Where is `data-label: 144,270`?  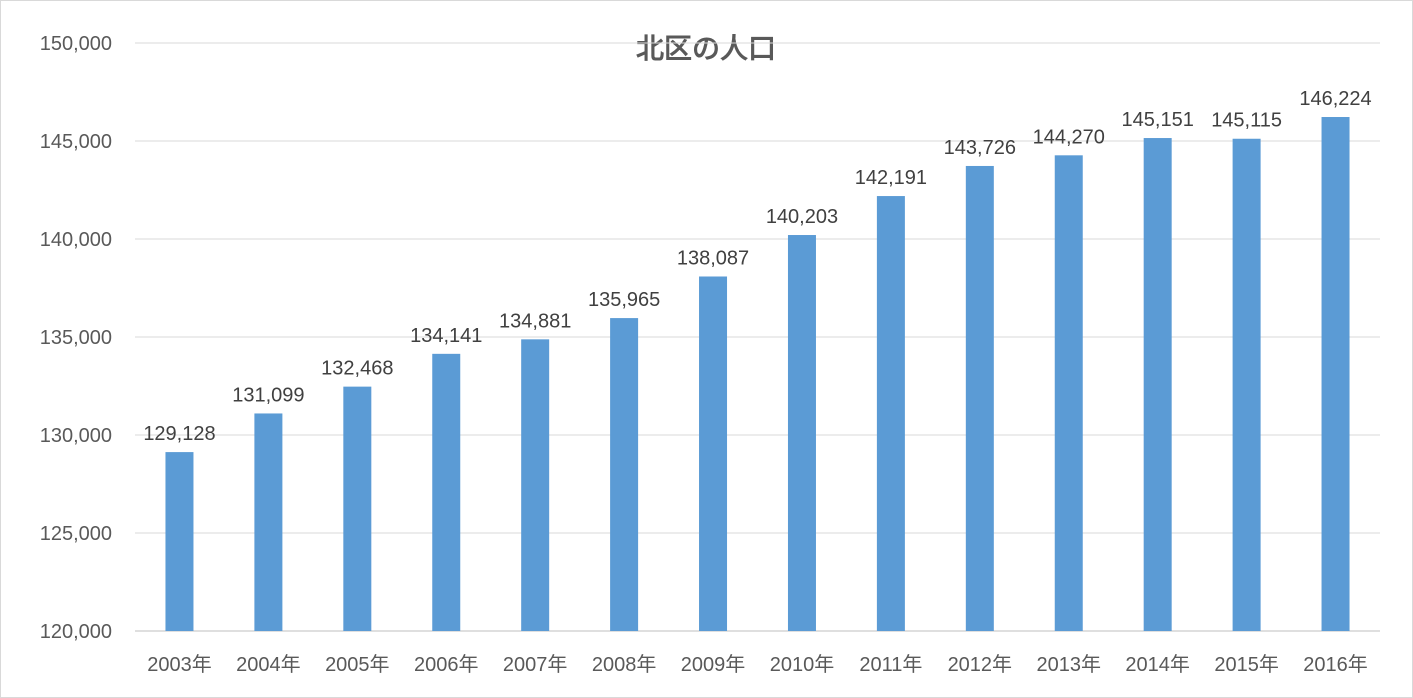 data-label: 144,270 is located at coordinates (1069, 137).